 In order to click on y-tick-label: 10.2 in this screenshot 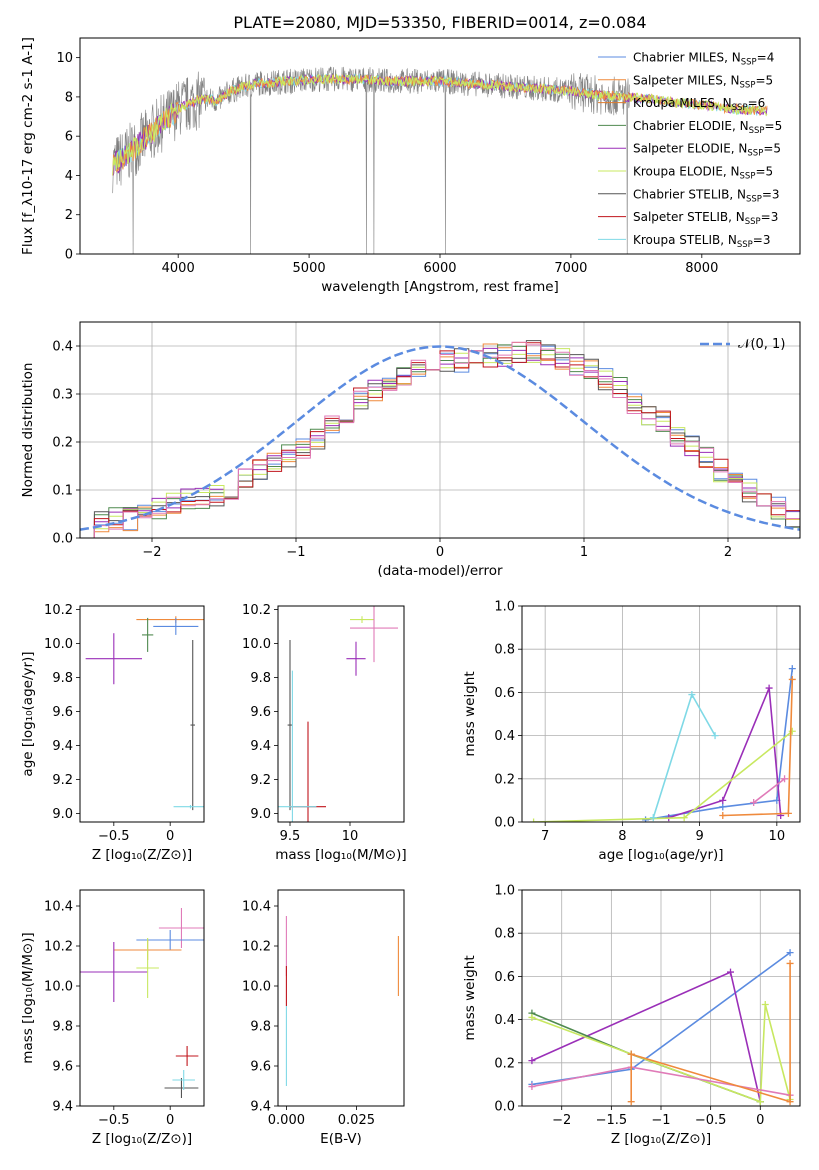, I will do `click(58, 610)`.